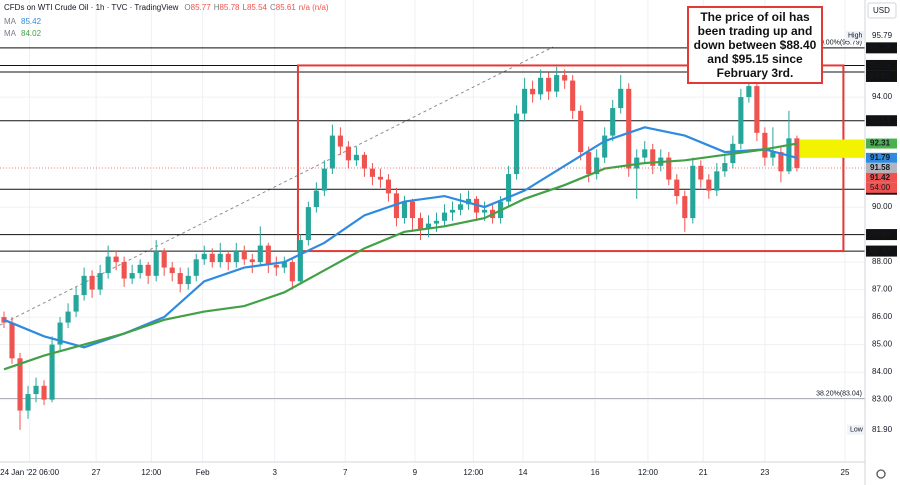 This screenshot has width=900, height=485. What do you see at coordinates (881, 474) in the screenshot?
I see `settings-icon` at bounding box center [881, 474].